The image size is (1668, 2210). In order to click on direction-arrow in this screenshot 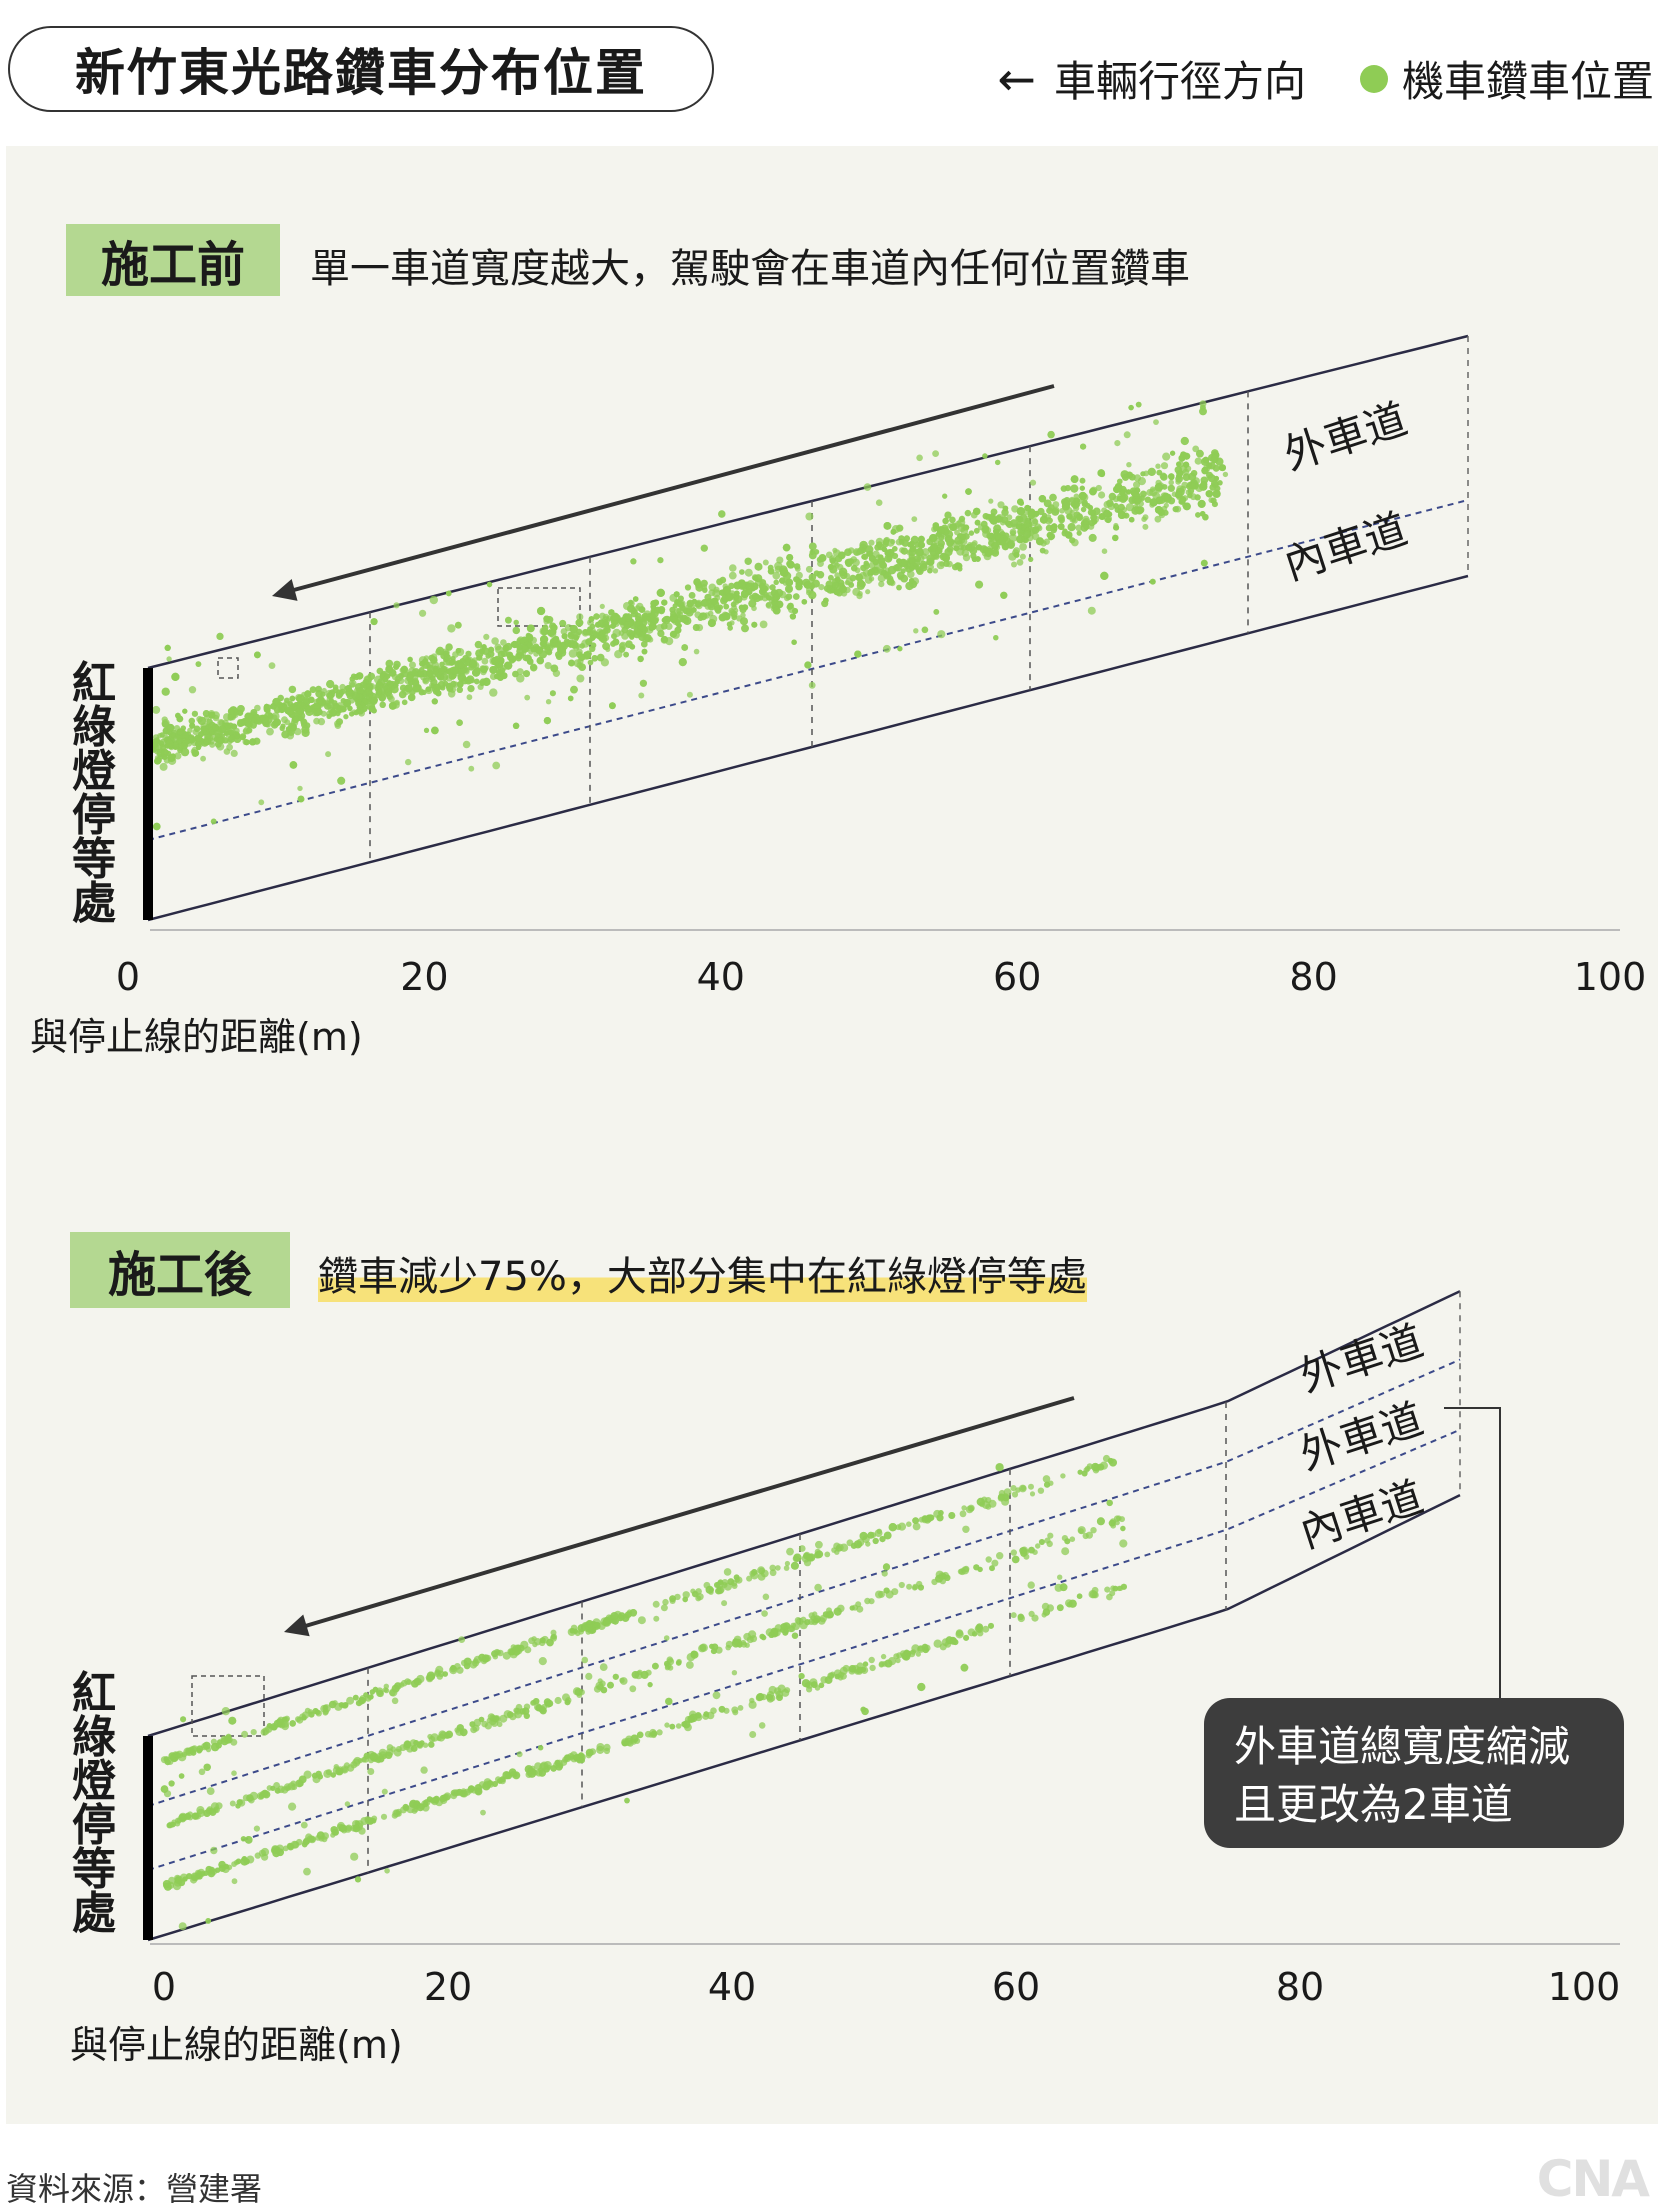, I will do `click(672, 488)`.